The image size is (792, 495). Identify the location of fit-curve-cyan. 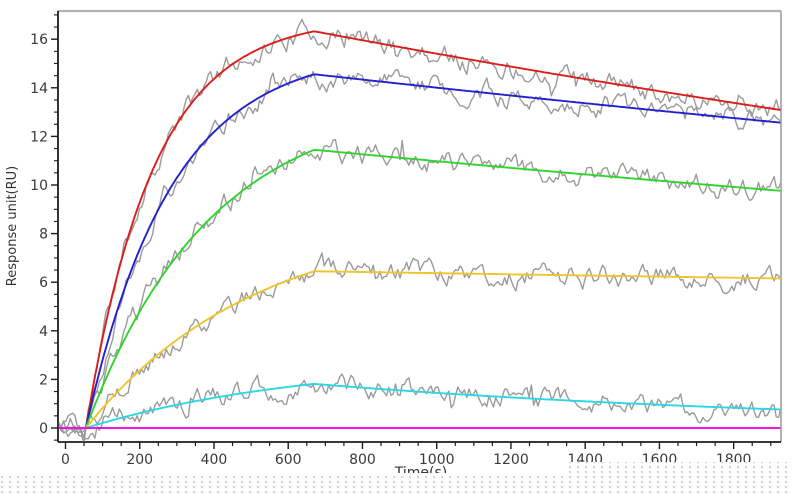
(432, 406).